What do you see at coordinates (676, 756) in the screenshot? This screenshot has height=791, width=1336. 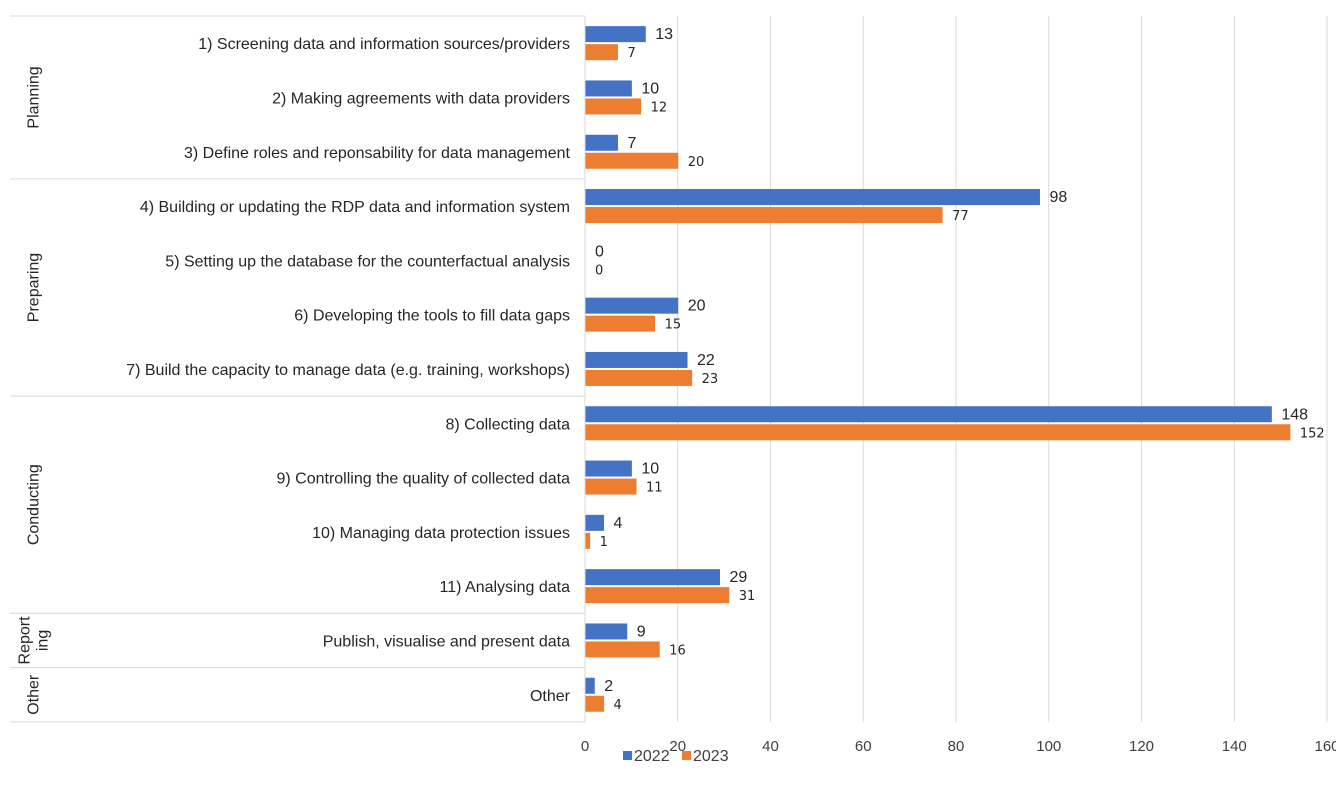 I see `legend: 2022 2023` at bounding box center [676, 756].